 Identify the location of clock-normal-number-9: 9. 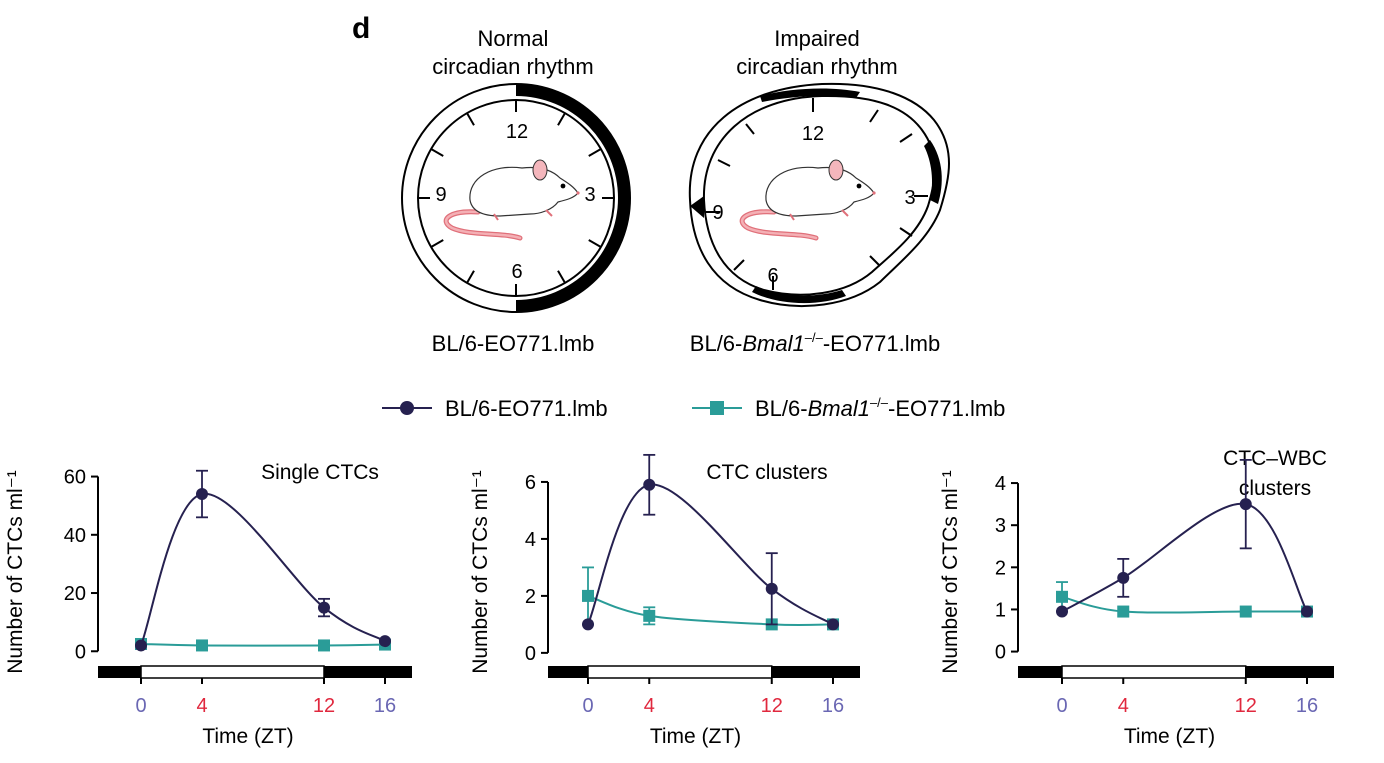
(440, 195).